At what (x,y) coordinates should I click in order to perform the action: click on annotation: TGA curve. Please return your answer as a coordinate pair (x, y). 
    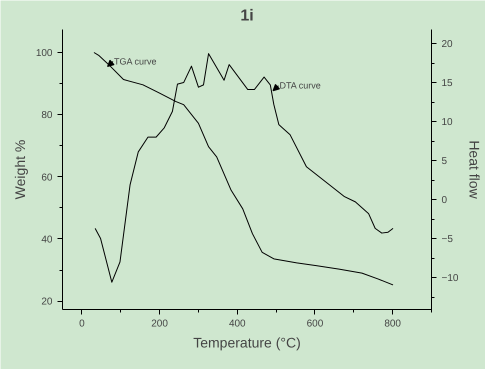
    Looking at the image, I should click on (135, 61).